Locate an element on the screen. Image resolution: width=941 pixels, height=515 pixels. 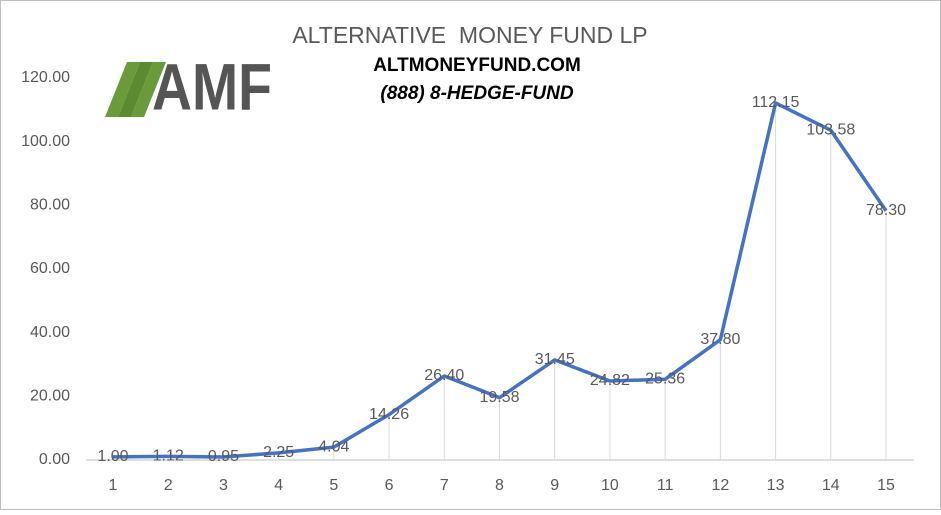
x-tick-label: 1 is located at coordinates (113, 485).